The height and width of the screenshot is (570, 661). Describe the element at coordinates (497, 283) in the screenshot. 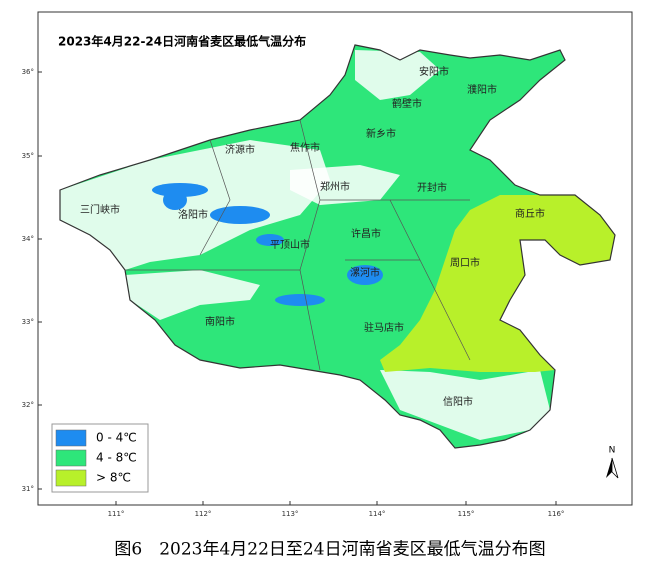

I see `warm-area` at that location.